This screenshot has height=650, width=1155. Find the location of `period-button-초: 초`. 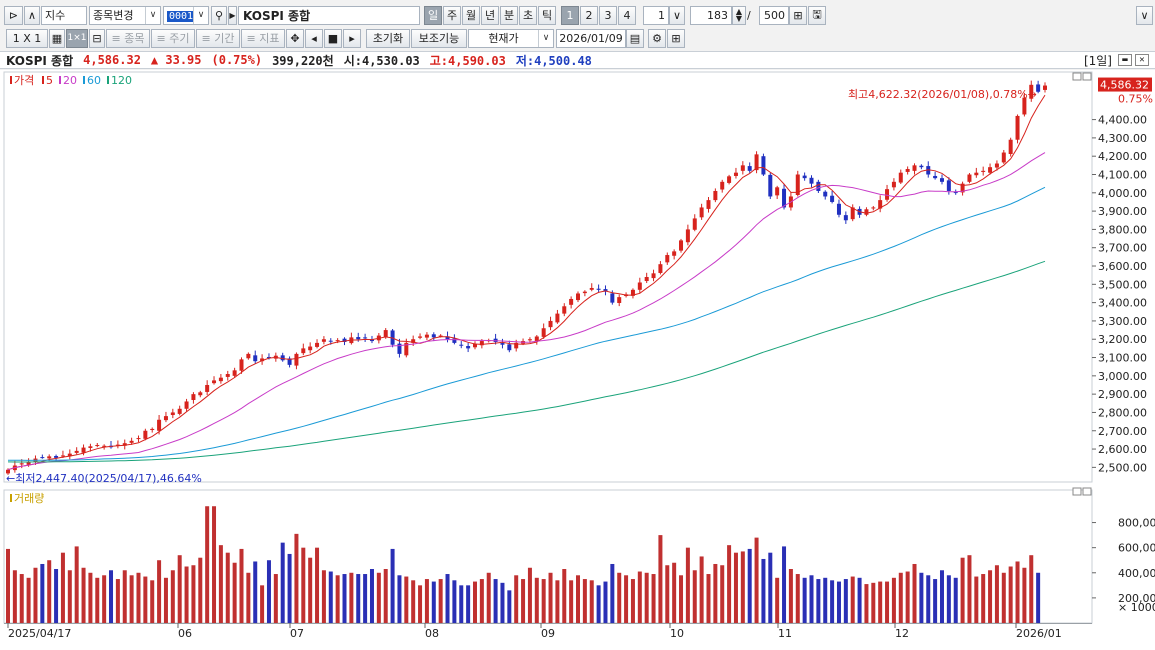

period-button-초: 초 is located at coordinates (528, 15).